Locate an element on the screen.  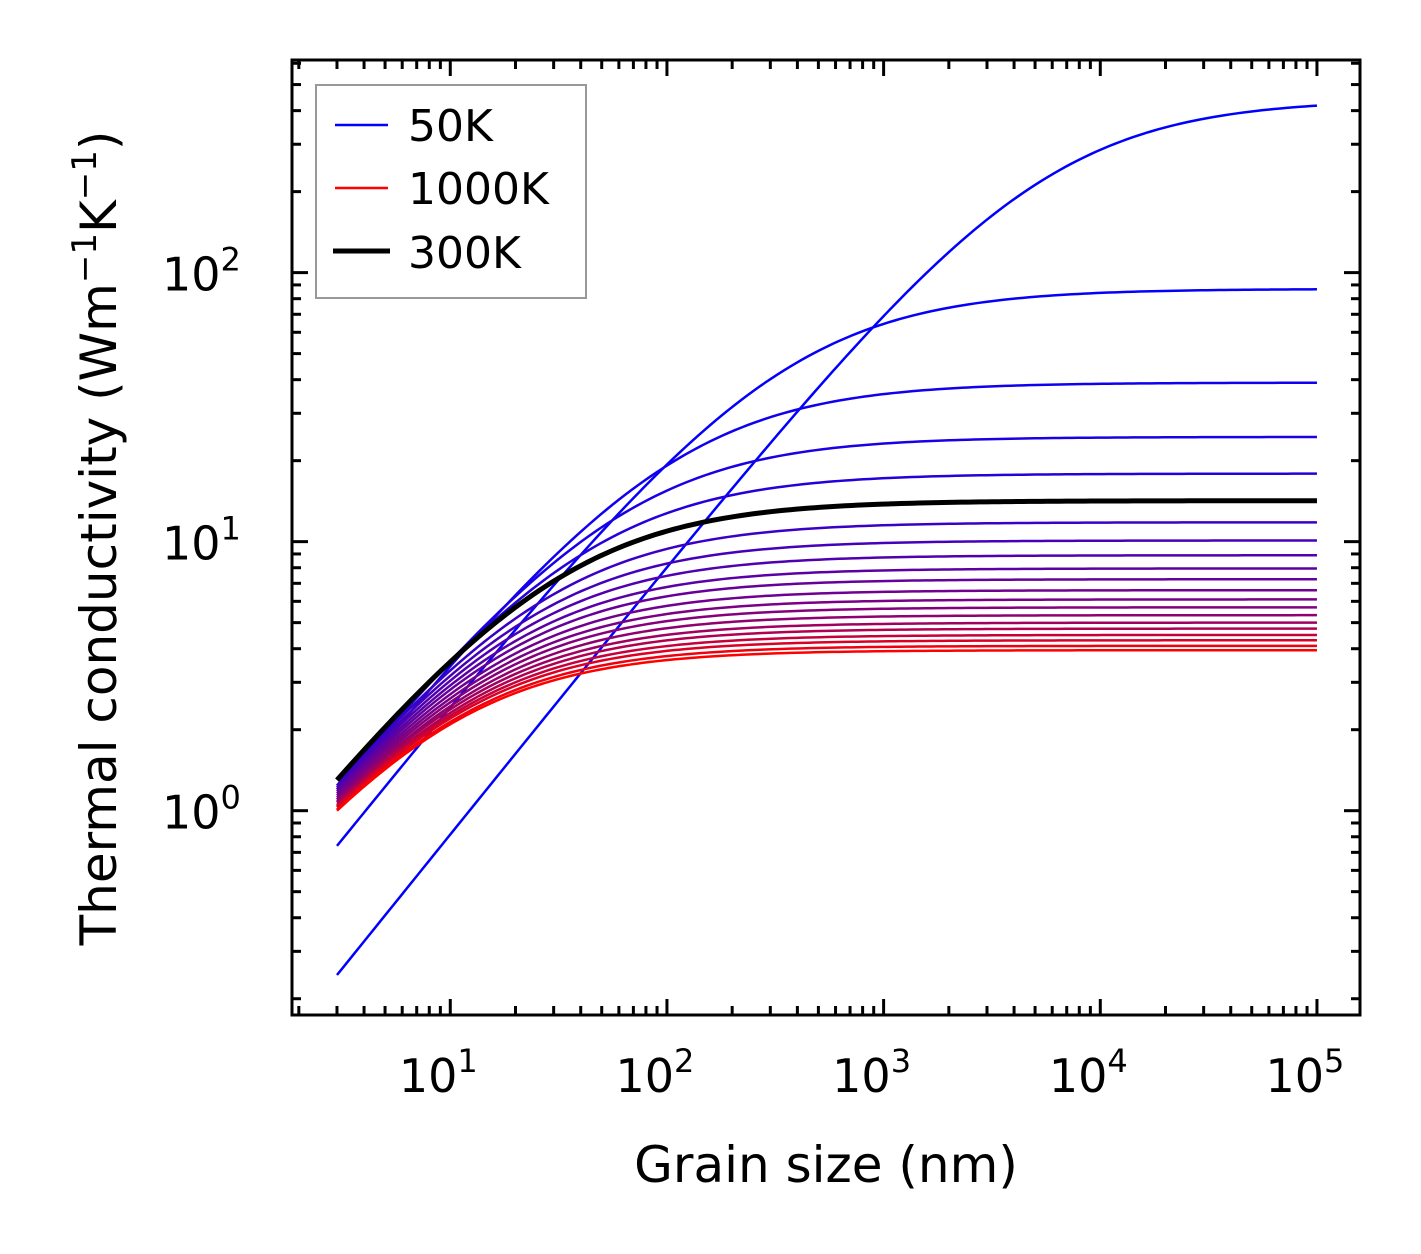
y-axis-label-sup1: −1 is located at coordinates (85, 258).